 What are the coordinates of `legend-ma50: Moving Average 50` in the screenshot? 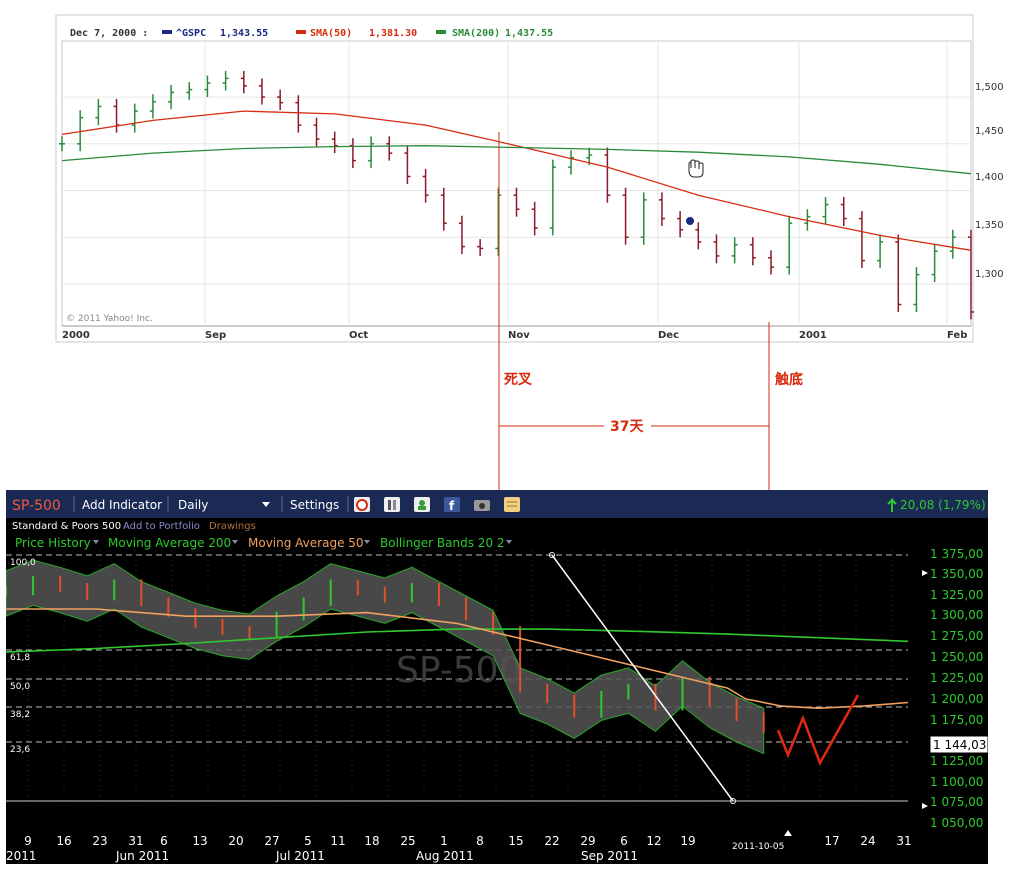 It's located at (306, 543).